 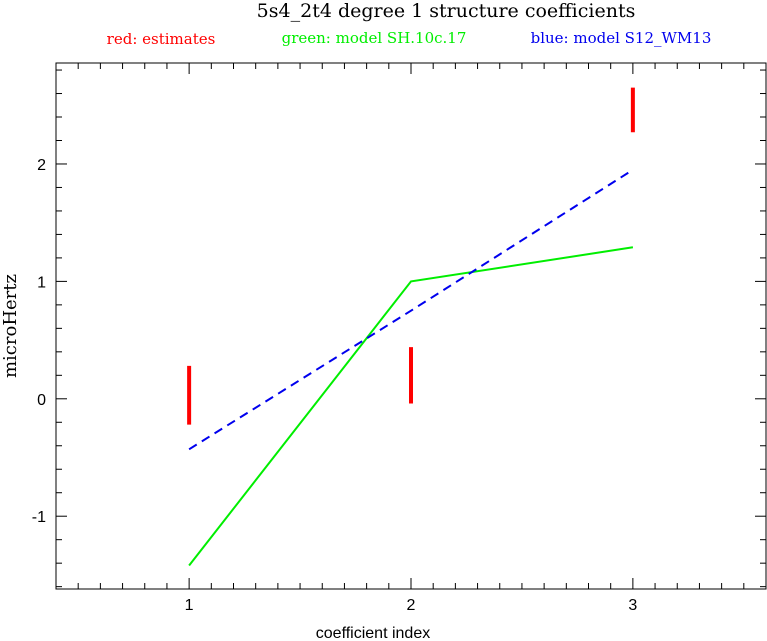 What do you see at coordinates (10, 326) in the screenshot?
I see `y-axis-label: microHertz` at bounding box center [10, 326].